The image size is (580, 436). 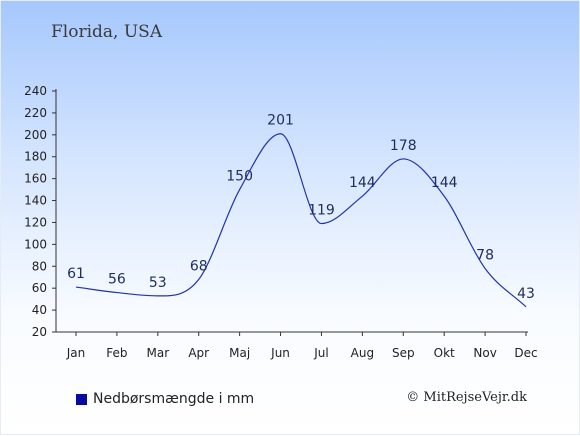 What do you see at coordinates (39, 288) in the screenshot?
I see `y-tick-label: 60` at bounding box center [39, 288].